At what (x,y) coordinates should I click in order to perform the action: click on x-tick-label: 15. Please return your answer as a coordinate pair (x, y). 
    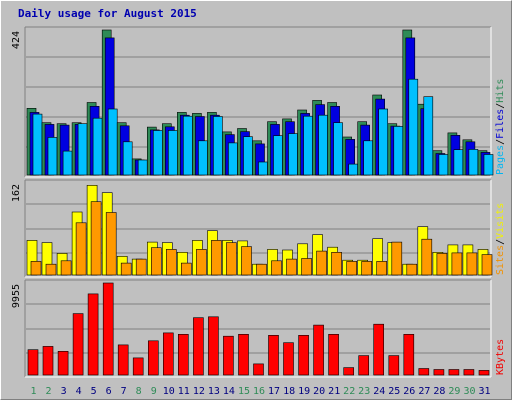
    Looking at the image, I should click on (244, 391).